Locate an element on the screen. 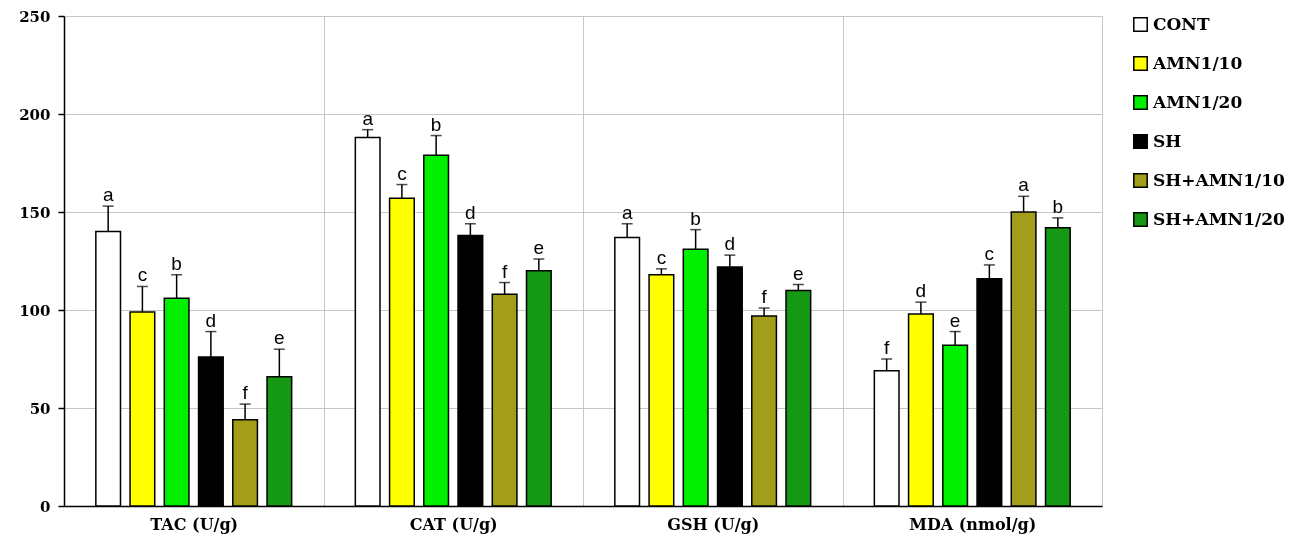 The height and width of the screenshot is (548, 1306). y-tick-label: 250 is located at coordinates (35, 16).